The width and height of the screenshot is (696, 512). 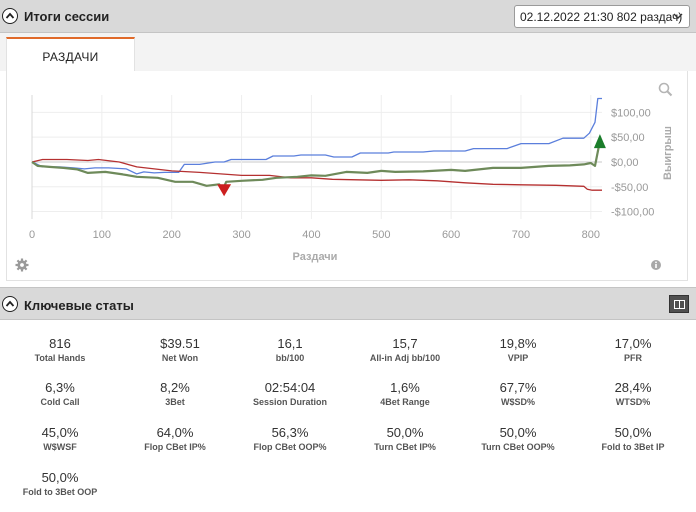 I want to click on stat-label: PFR, so click(x=633, y=358).